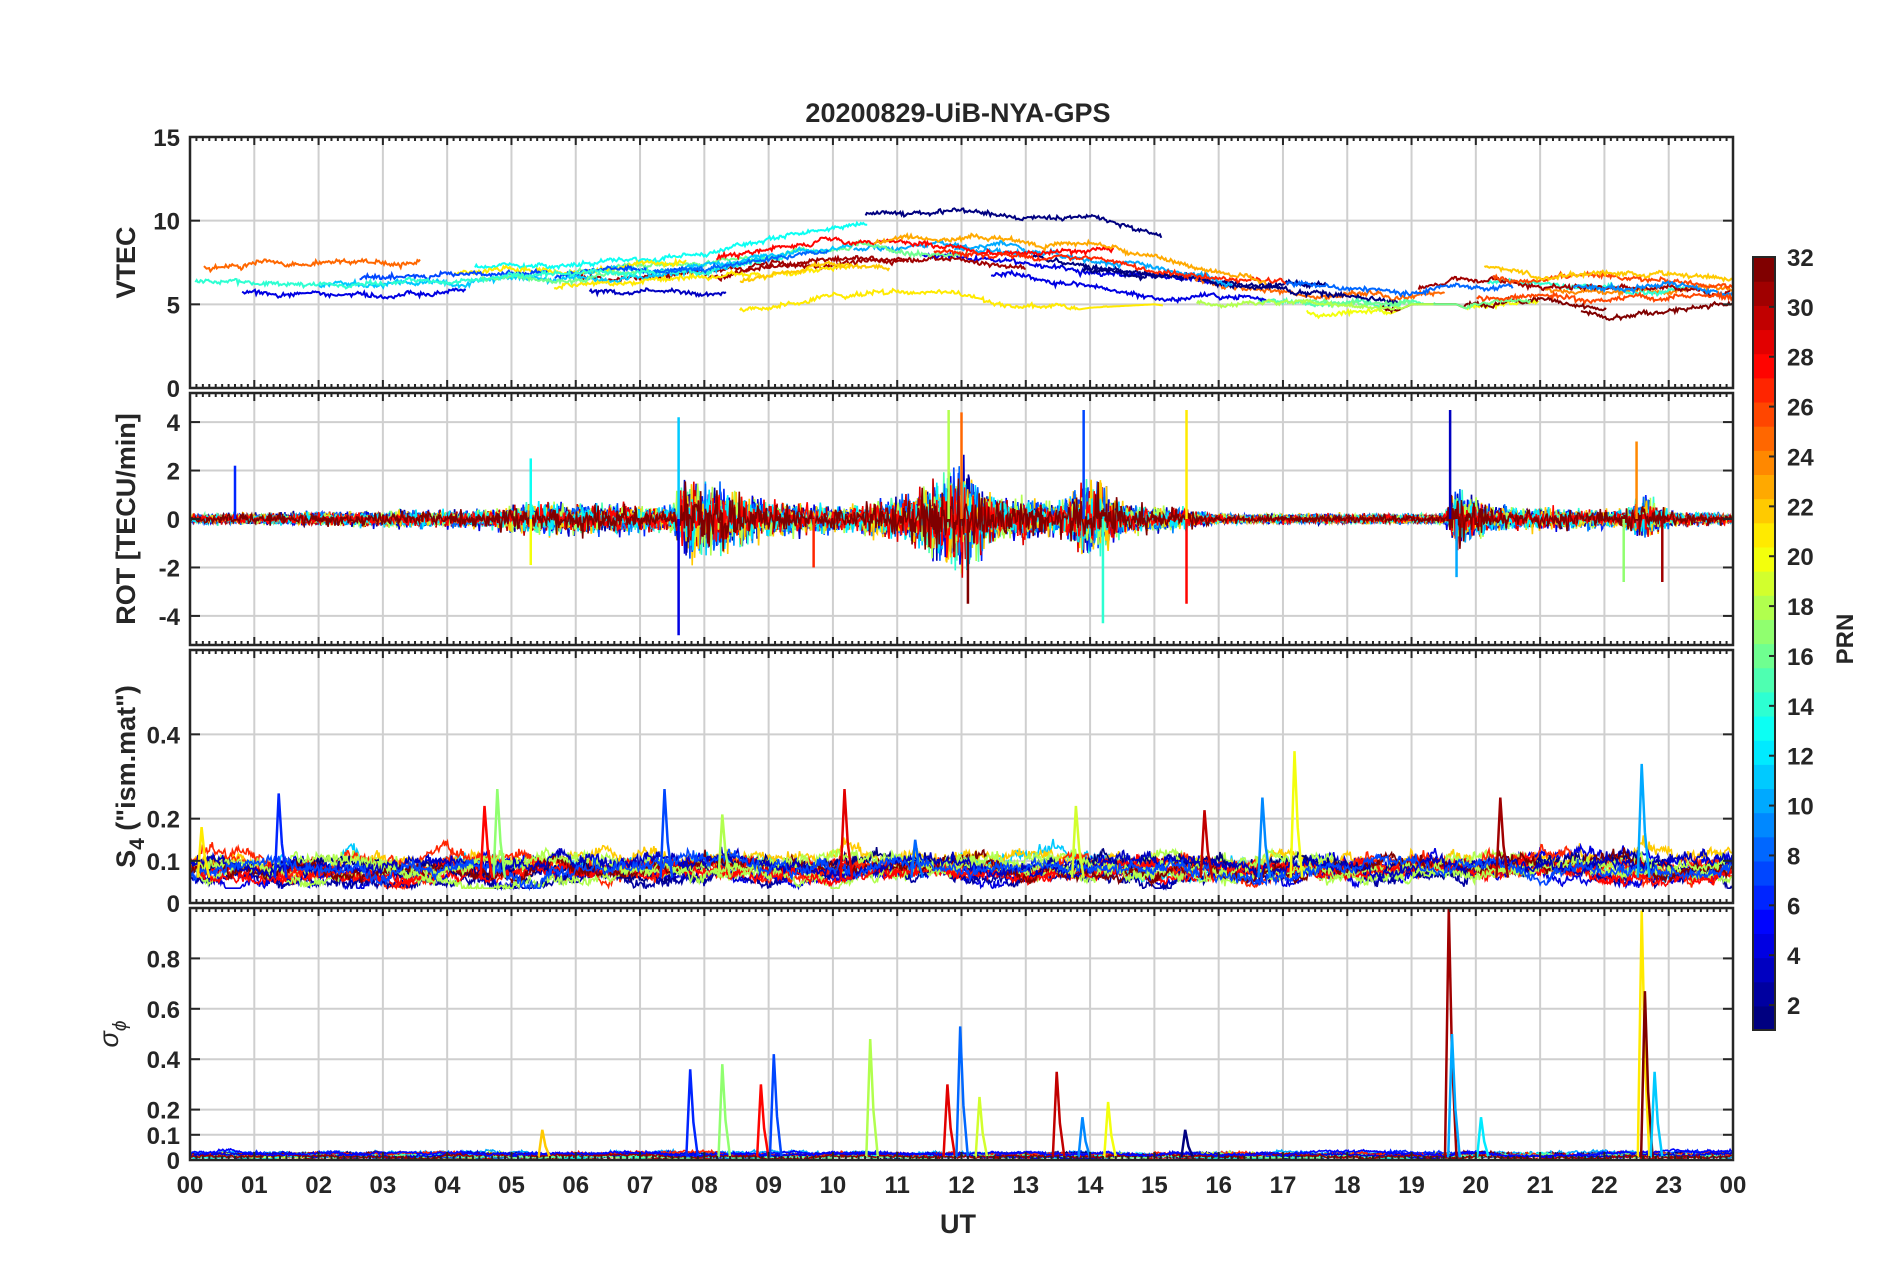  What do you see at coordinates (1800, 707) in the screenshot?
I see `colorbar-tick-label: 14` at bounding box center [1800, 707].